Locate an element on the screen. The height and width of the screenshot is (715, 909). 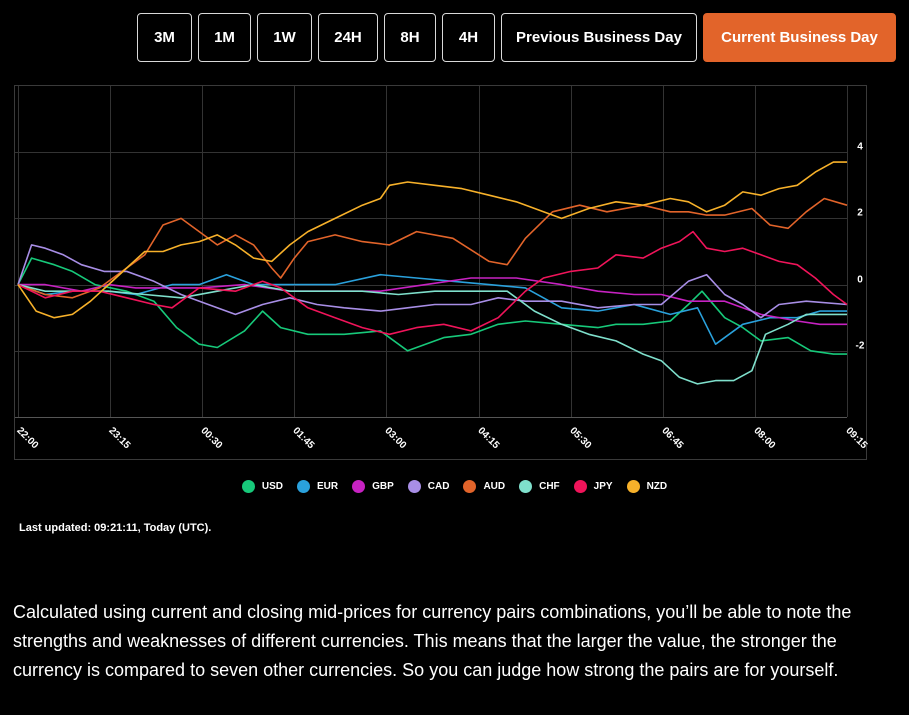
legend-item-nzd: NZD is located at coordinates (647, 486).